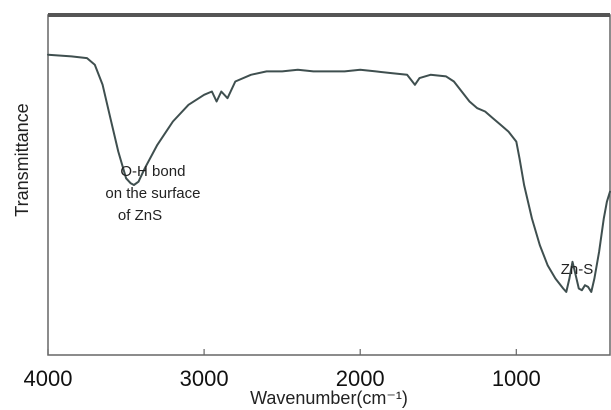 This screenshot has height=410, width=611. What do you see at coordinates (140, 215) in the screenshot?
I see `annotation-oh-line-3: of ZnS` at bounding box center [140, 215].